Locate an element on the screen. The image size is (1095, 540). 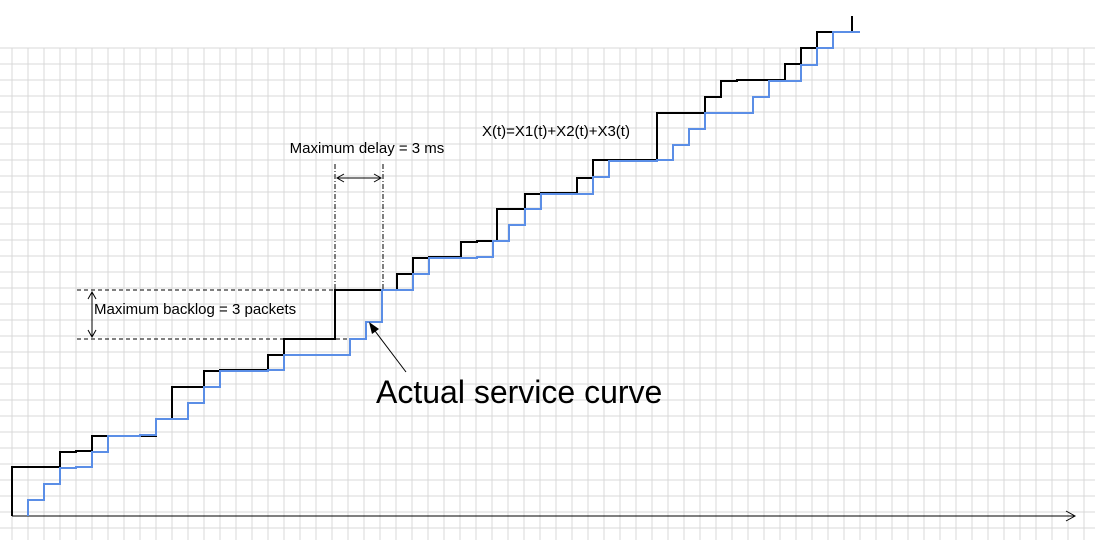
delay-arrowhead-left is located at coordinates (340, 178).